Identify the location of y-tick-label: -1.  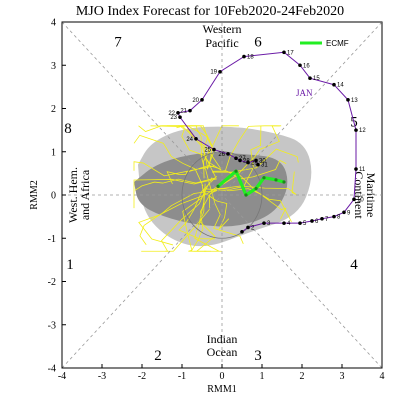
(52, 239).